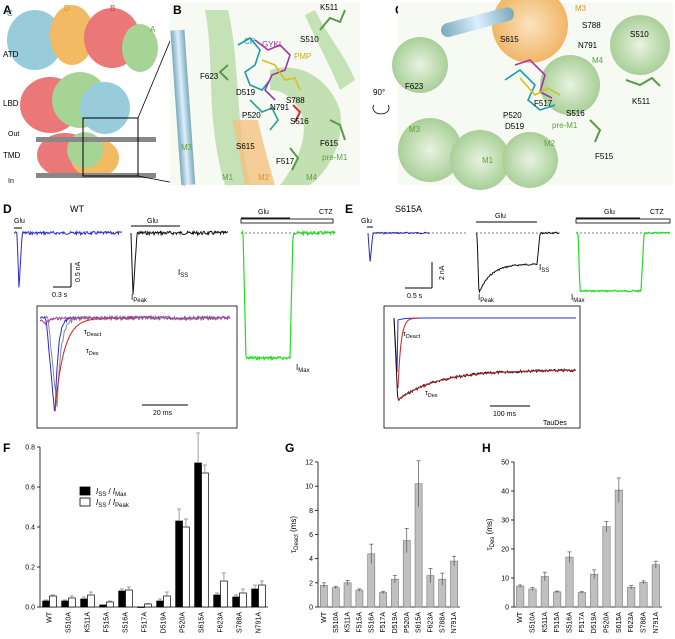 The height and width of the screenshot is (639, 675). I want to click on y-tick-label: 20, so click(505, 550).